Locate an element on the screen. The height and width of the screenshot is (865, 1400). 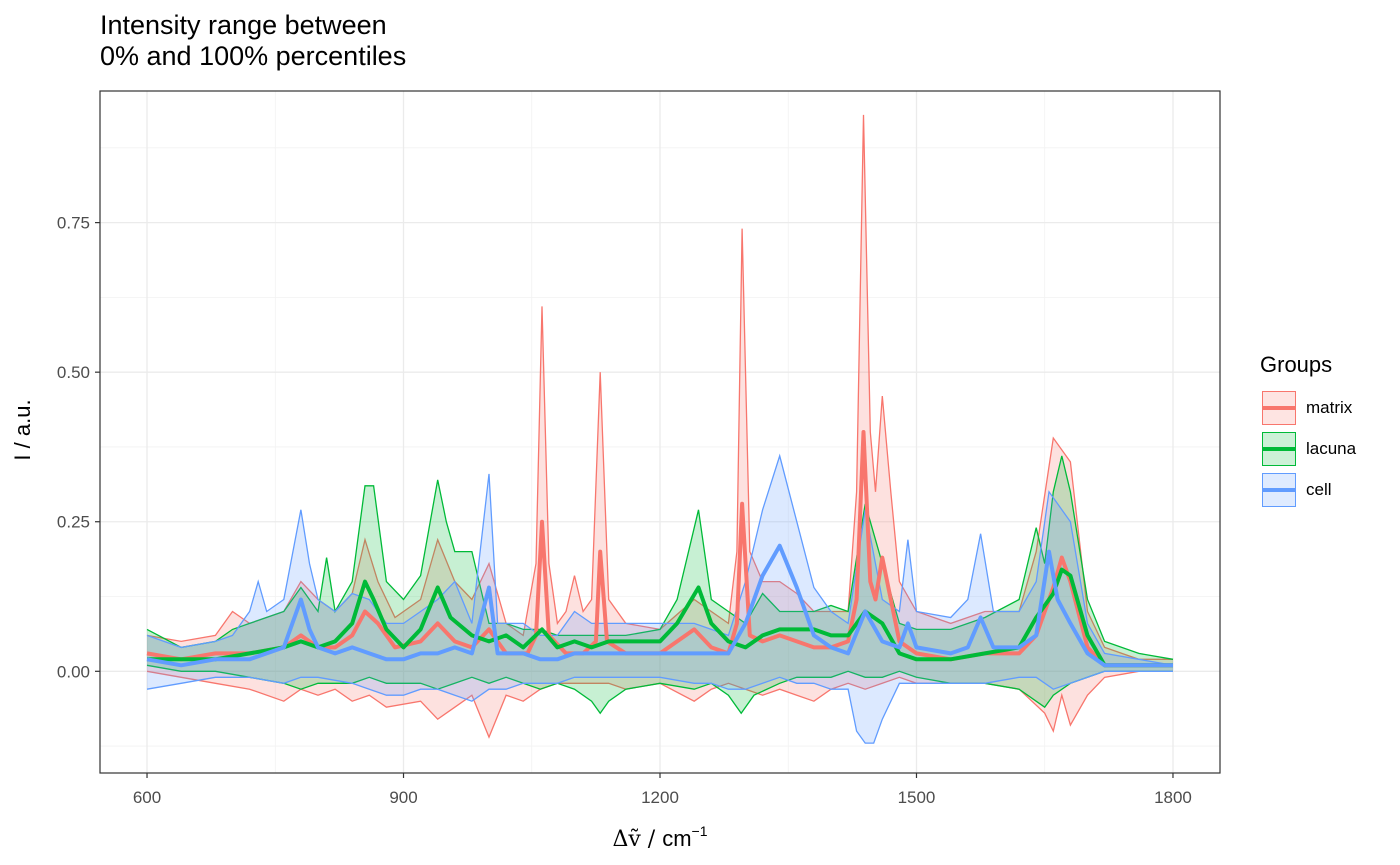
legend-label: matrix is located at coordinates (1329, 407).